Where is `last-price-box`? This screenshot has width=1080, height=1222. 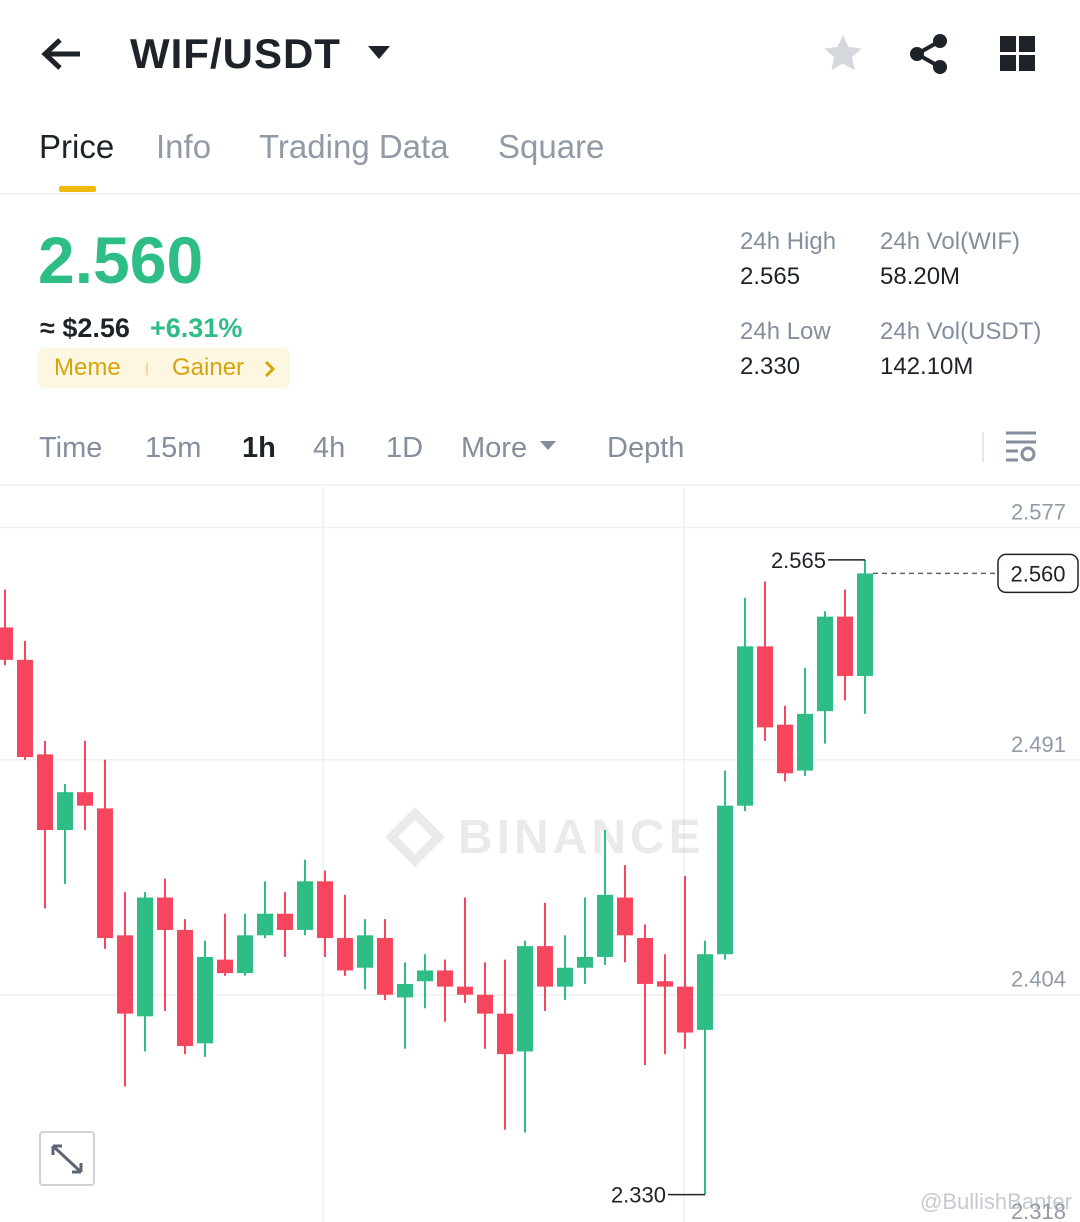
last-price-box is located at coordinates (1038, 573).